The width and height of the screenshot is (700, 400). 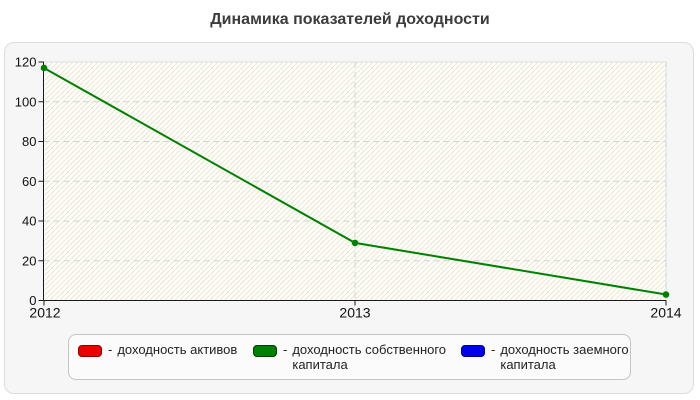 What do you see at coordinates (369, 357) in the screenshot?
I see `legend-label: доходность собственного капитала` at bounding box center [369, 357].